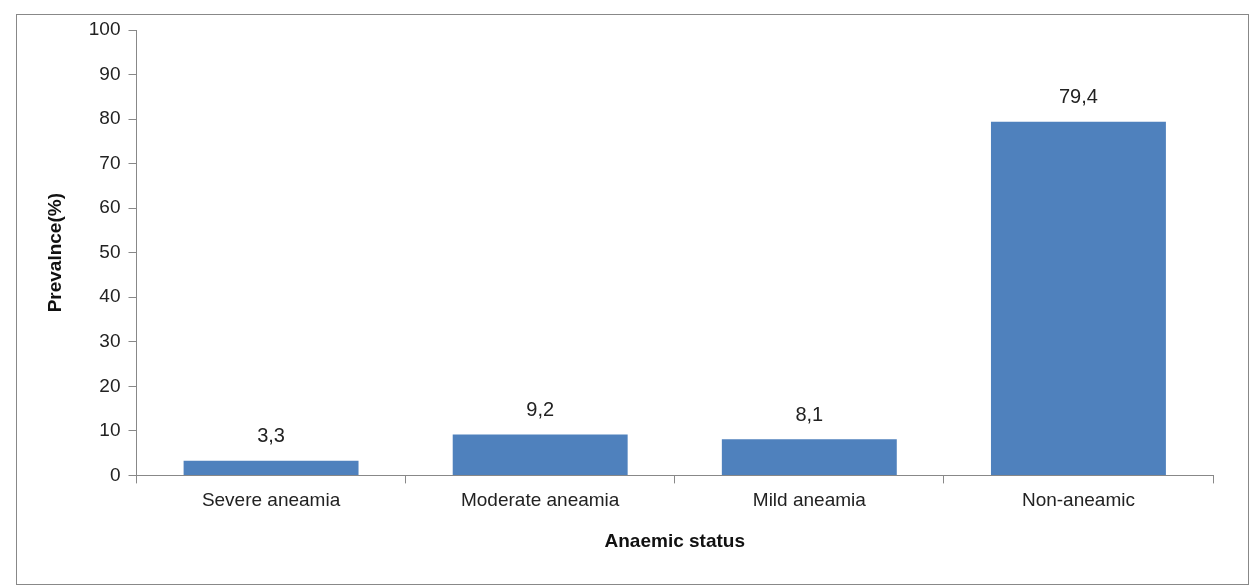 This screenshot has width=1249, height=585. Describe the element at coordinates (271, 435) in the screenshot. I see `data-label: 3,3` at that location.